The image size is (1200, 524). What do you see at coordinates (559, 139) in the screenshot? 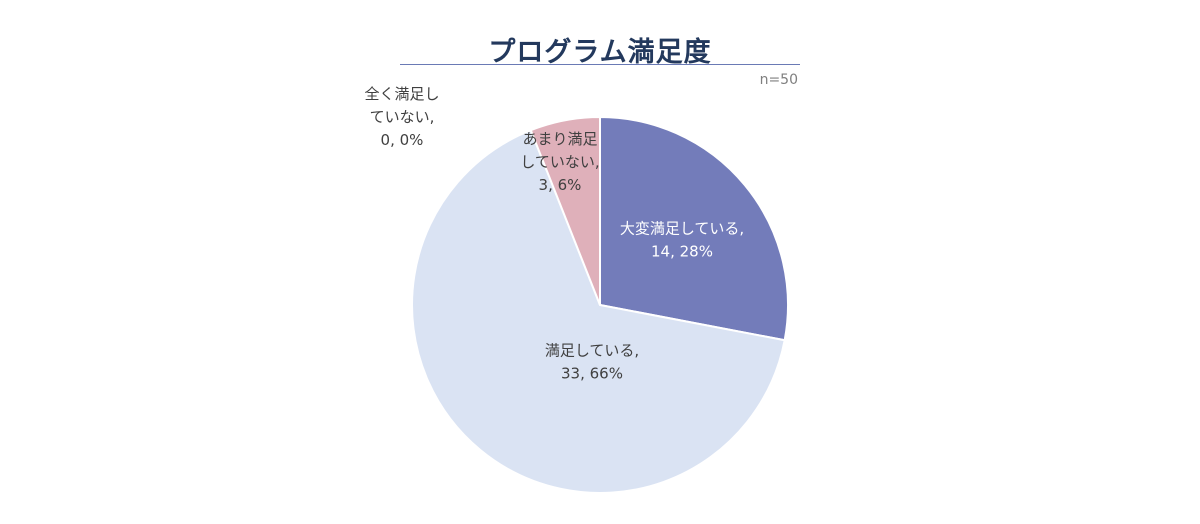
I see `data-label-line: あまり満足` at bounding box center [559, 139].